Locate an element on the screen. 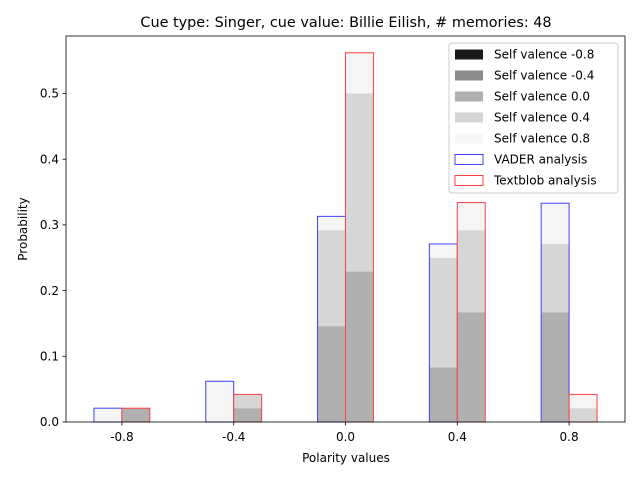 The width and height of the screenshot is (640, 480). legend-label: Self valence -0.8 is located at coordinates (544, 55).